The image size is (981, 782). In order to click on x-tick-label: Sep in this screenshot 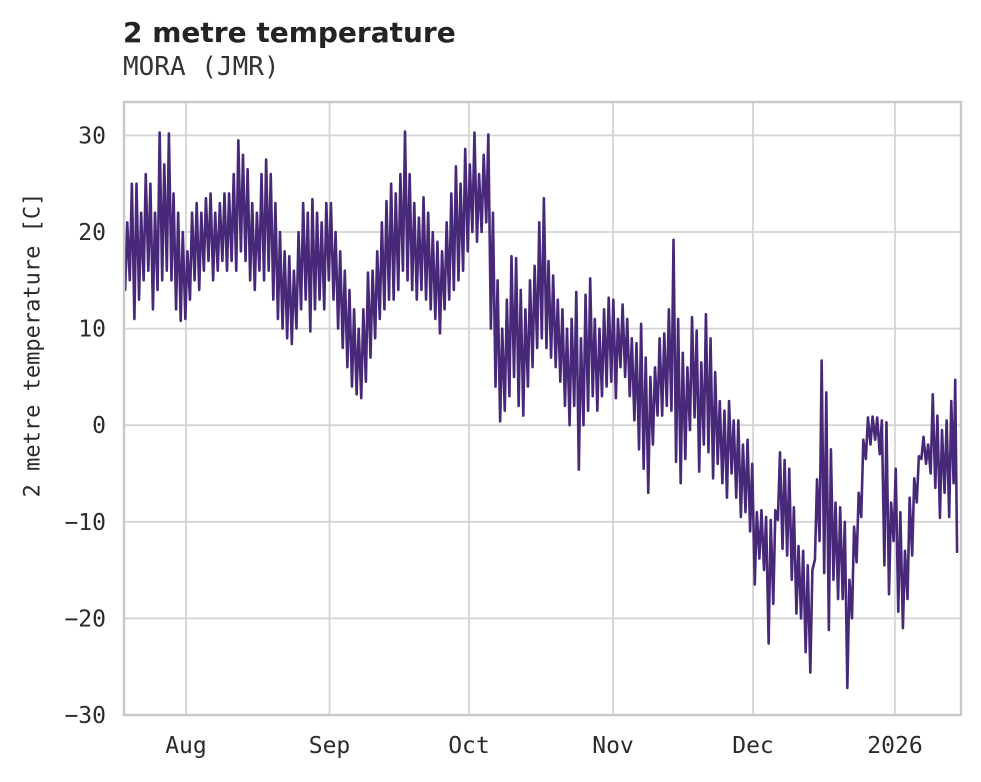, I will do `click(330, 746)`.